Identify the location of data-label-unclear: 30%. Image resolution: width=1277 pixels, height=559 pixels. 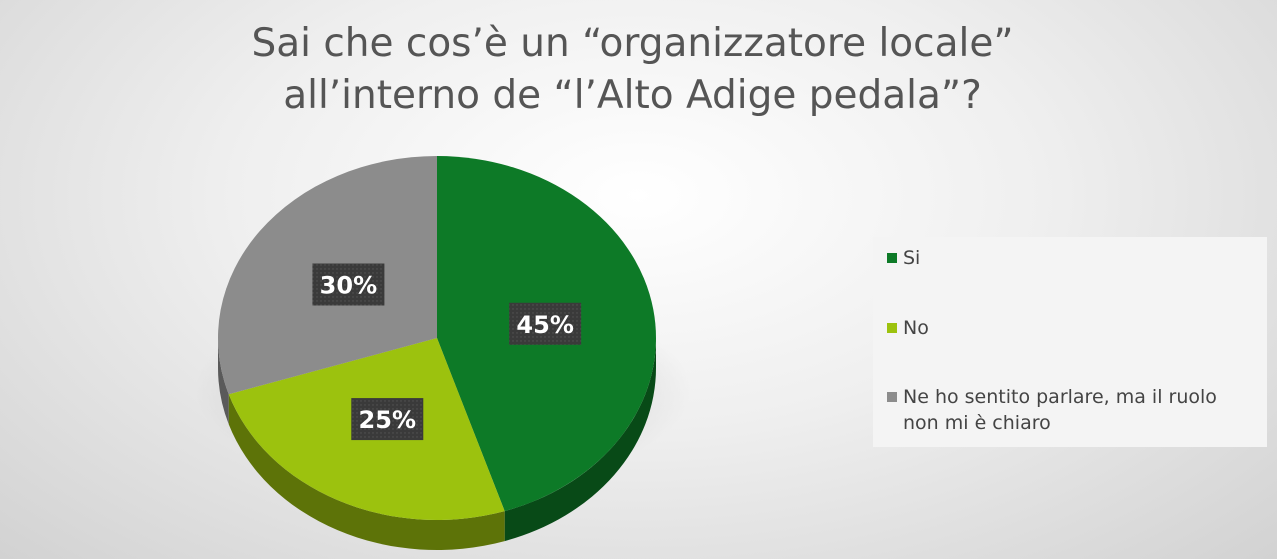
(348, 284).